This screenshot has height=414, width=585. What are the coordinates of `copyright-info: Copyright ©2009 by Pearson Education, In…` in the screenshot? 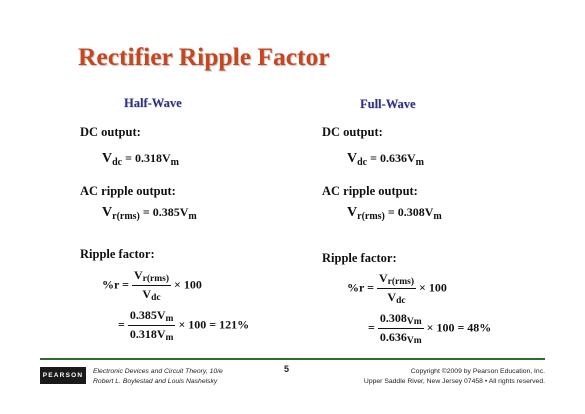 It's located at (430, 377).